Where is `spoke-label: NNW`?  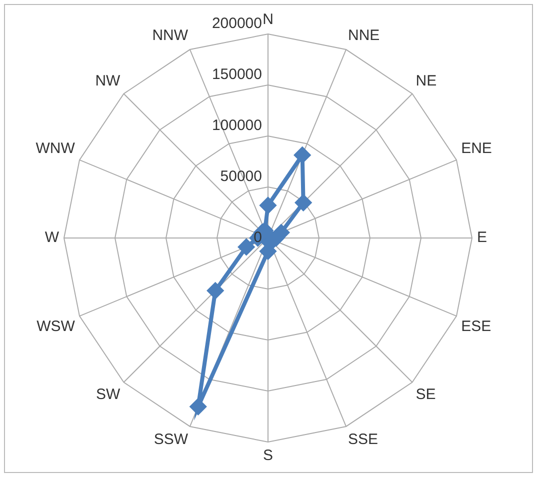 spoke-label: NNW is located at coordinates (170, 35).